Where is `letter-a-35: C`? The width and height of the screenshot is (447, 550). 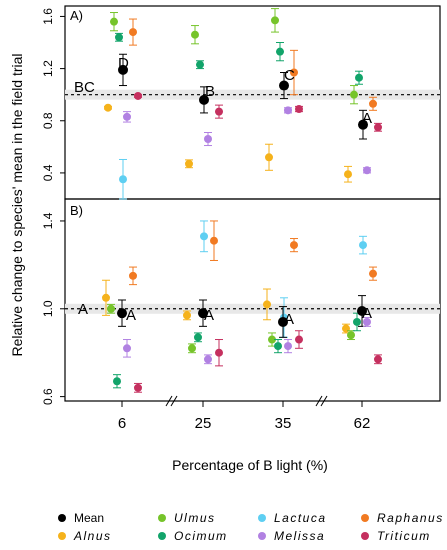
letter-a-35: C is located at coordinates (289, 75).